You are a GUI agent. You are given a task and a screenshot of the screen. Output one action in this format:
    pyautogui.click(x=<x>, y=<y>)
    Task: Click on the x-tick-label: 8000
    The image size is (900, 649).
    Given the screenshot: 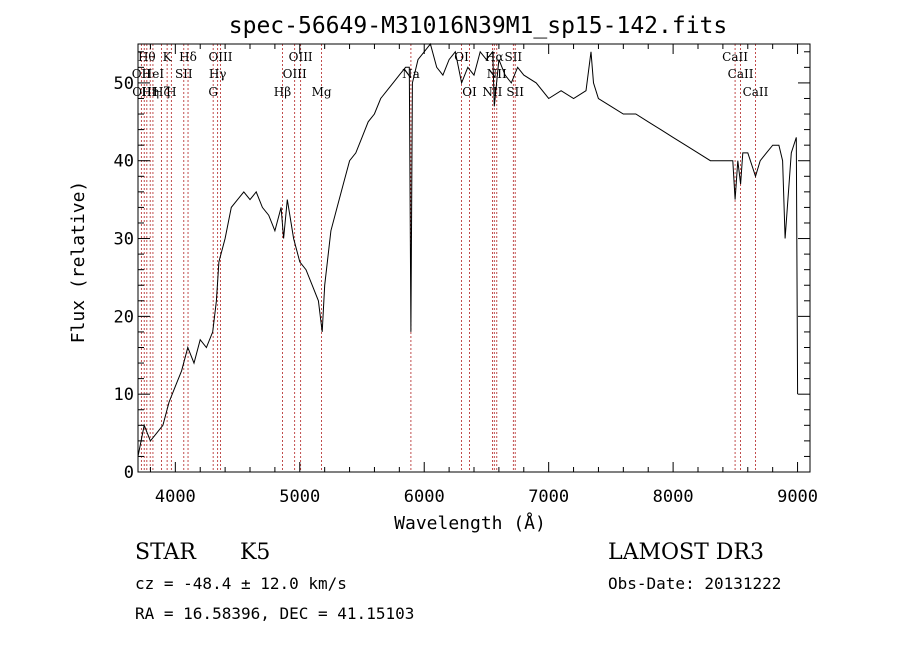 What is the action you would take?
    pyautogui.click(x=673, y=497)
    